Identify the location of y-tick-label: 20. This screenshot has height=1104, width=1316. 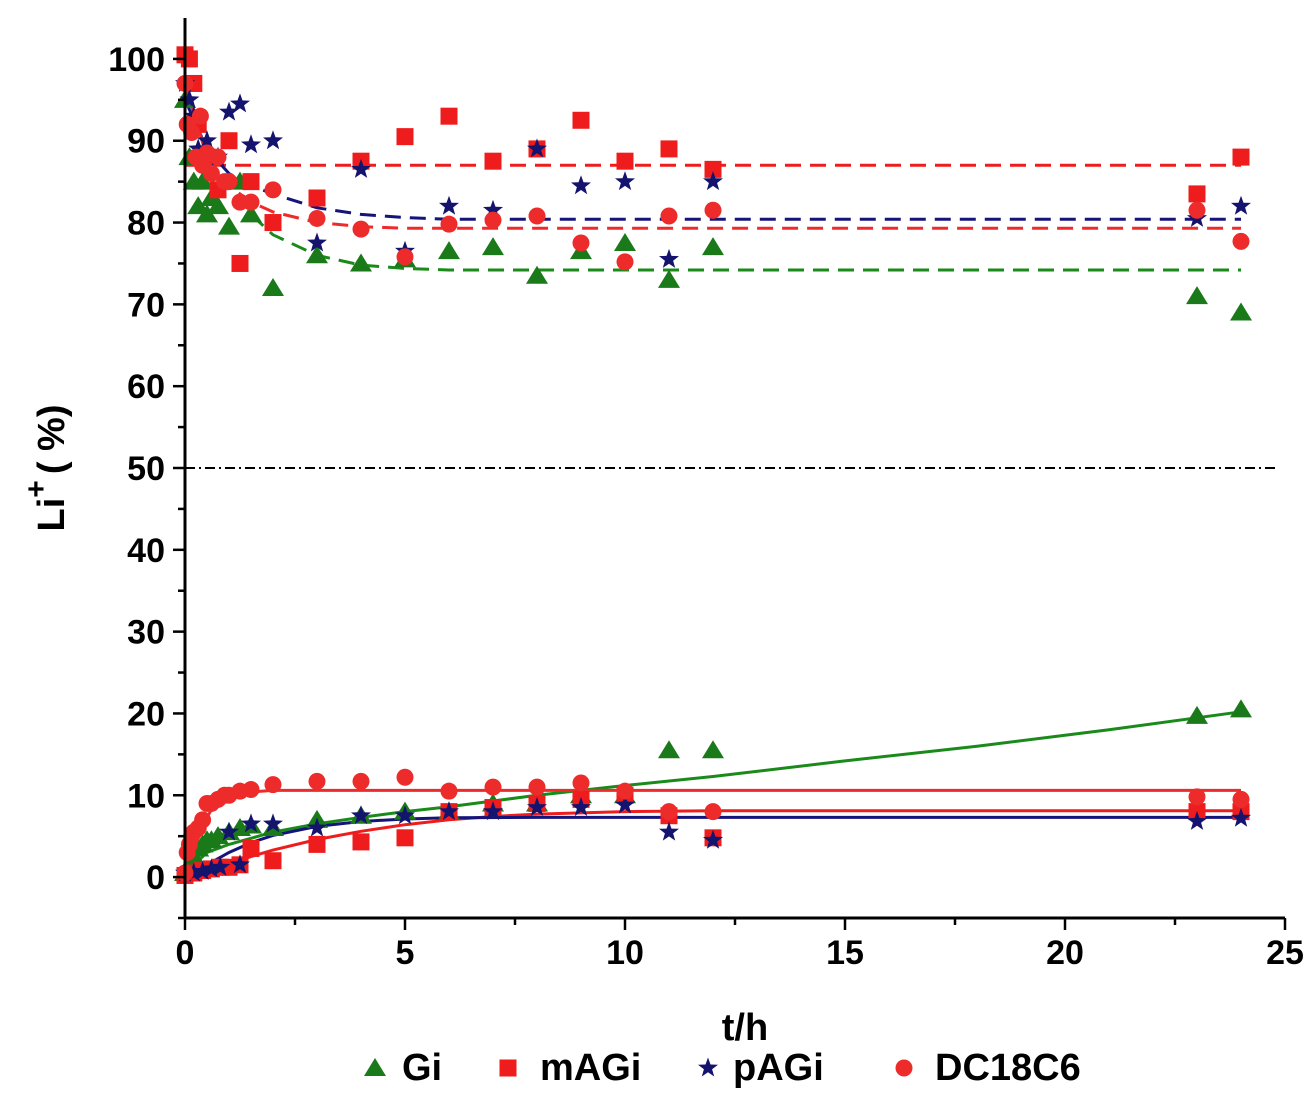
(146, 714).